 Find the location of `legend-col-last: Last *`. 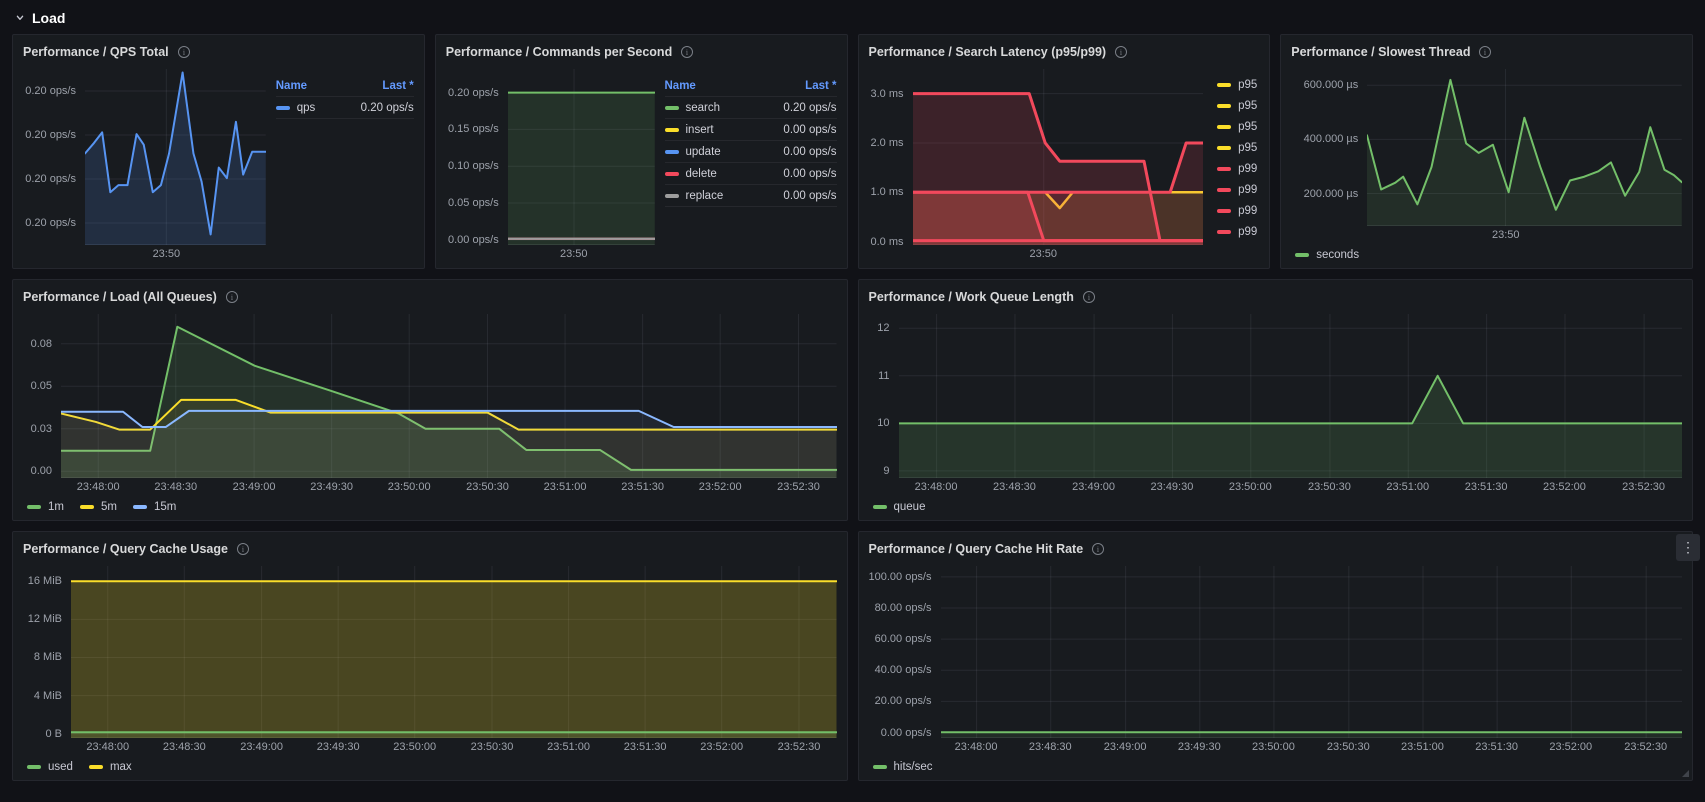

legend-col-last: Last * is located at coordinates (398, 85).